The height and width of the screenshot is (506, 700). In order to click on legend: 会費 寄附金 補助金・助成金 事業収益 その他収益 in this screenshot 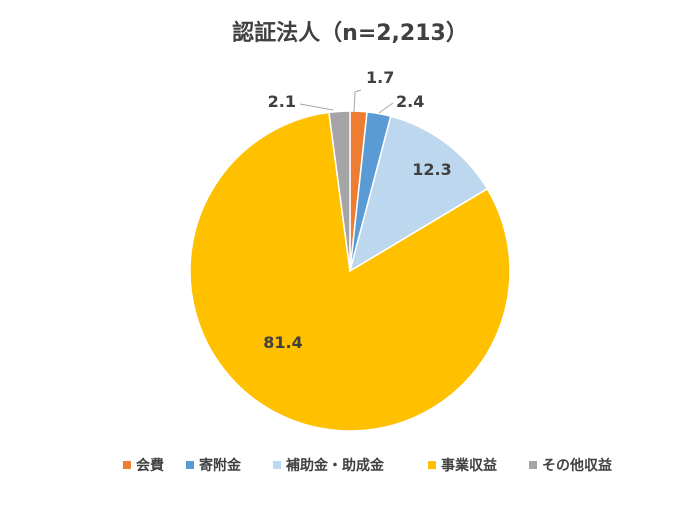, I will do `click(367, 465)`.